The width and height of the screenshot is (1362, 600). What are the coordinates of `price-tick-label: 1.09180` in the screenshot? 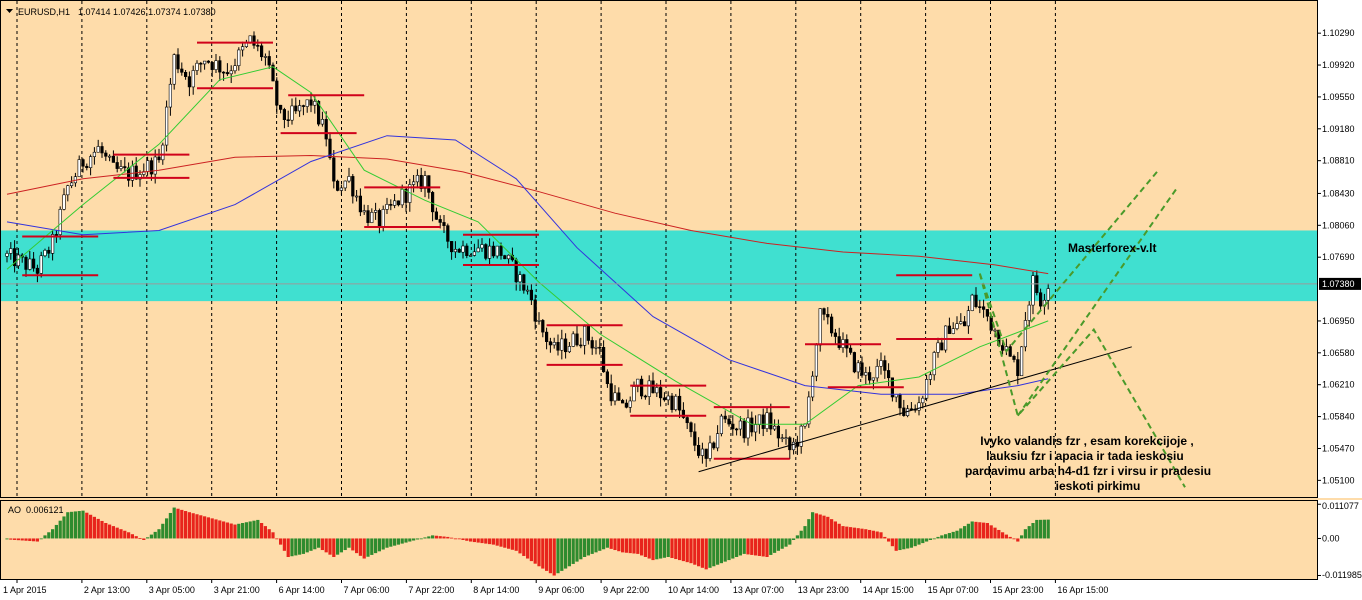 It's located at (1338, 129).